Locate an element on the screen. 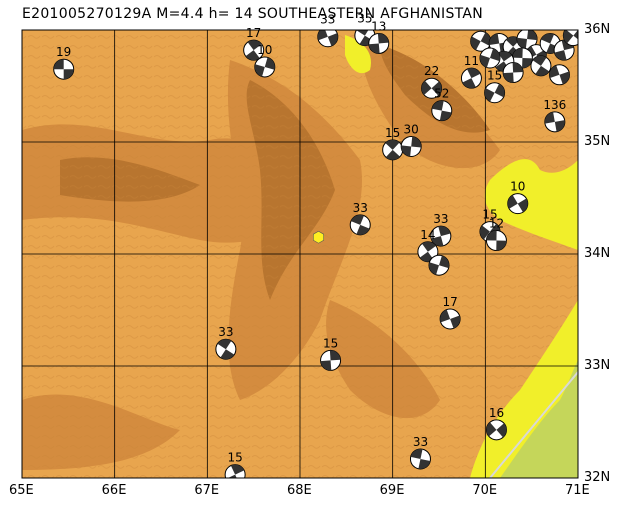  epicenter-marker is located at coordinates (318, 237).